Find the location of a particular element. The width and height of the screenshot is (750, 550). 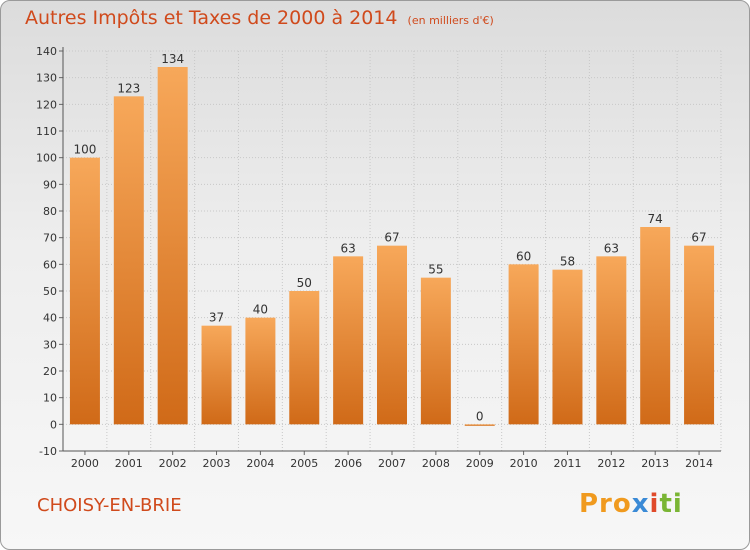

value-label: 37 is located at coordinates (216, 318).